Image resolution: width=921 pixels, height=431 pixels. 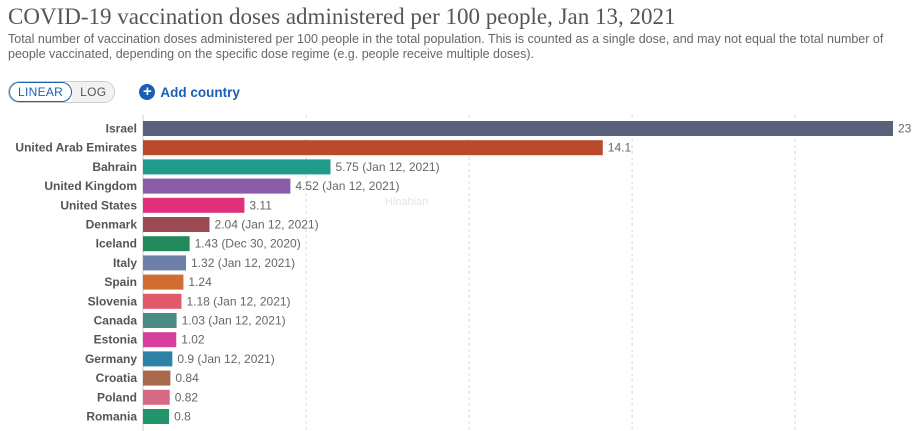 I want to click on country-label: Croatia, so click(x=117, y=378).